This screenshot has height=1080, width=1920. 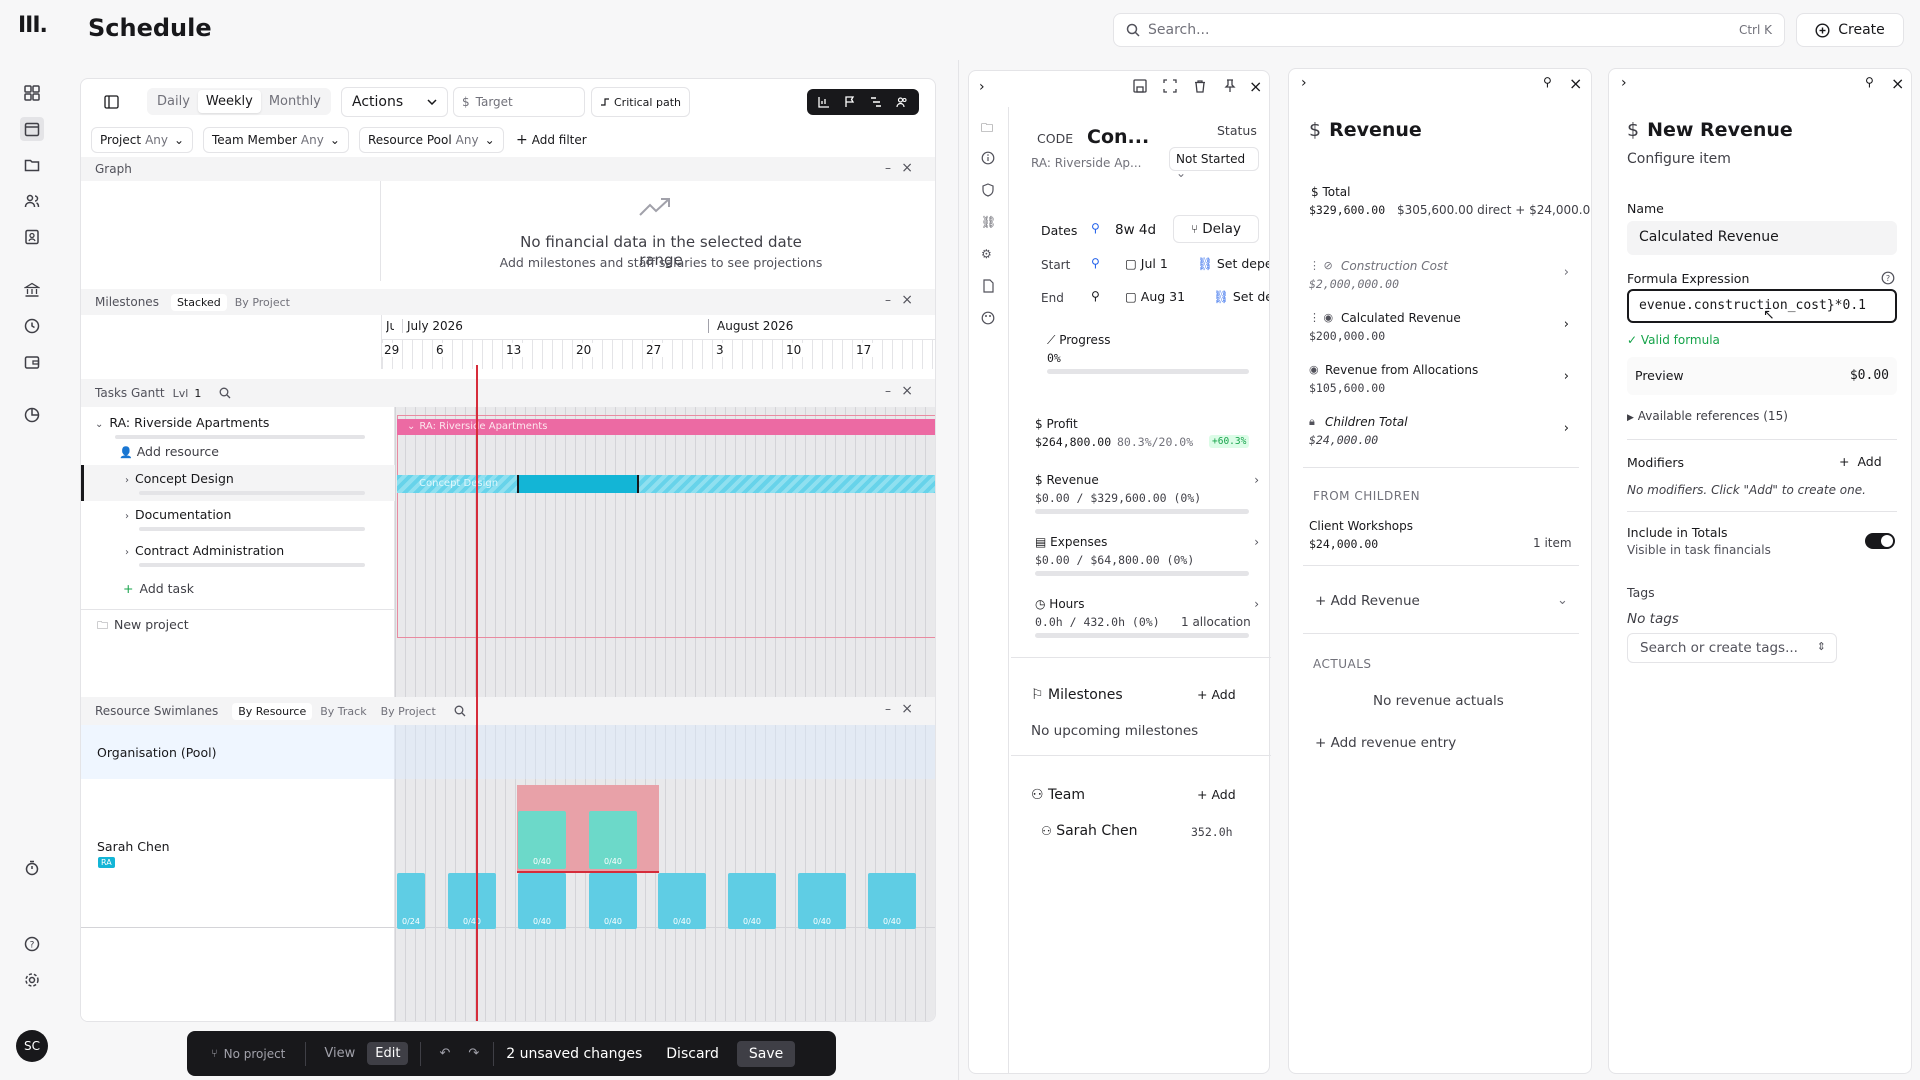 What do you see at coordinates (388, 1053) in the screenshot?
I see `edit-mode-button: Edit` at bounding box center [388, 1053].